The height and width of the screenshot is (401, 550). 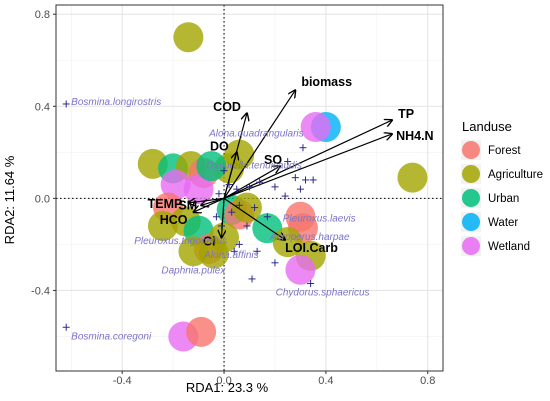 I want to click on species-label: Bosmina.coregoni, so click(x=111, y=336).